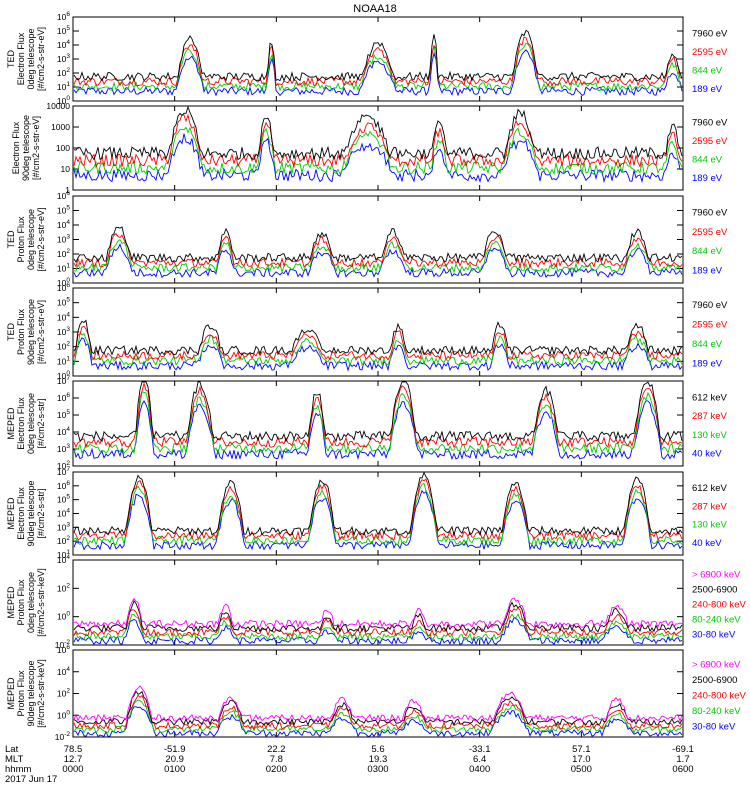 This screenshot has width=750, height=800. I want to click on bottom-row-label: Lat, so click(12, 749).